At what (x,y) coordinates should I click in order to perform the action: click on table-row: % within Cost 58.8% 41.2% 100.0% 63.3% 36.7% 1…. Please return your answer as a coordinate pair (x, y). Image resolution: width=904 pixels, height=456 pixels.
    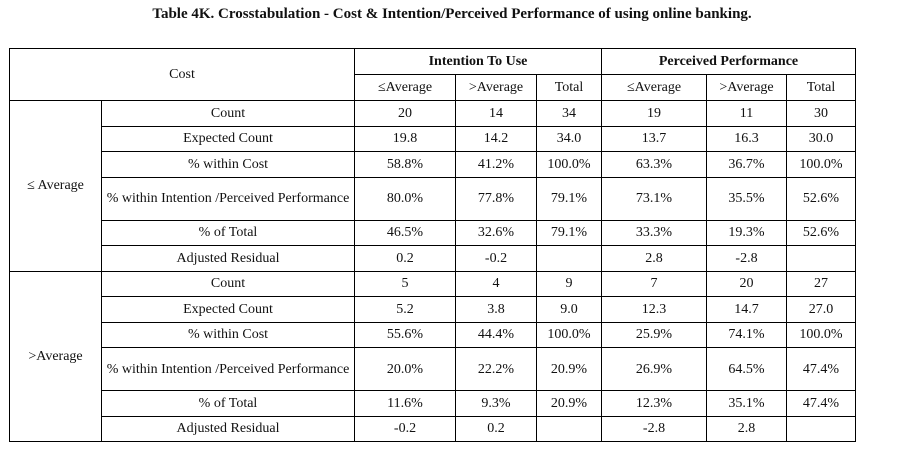
    Looking at the image, I should click on (433, 164).